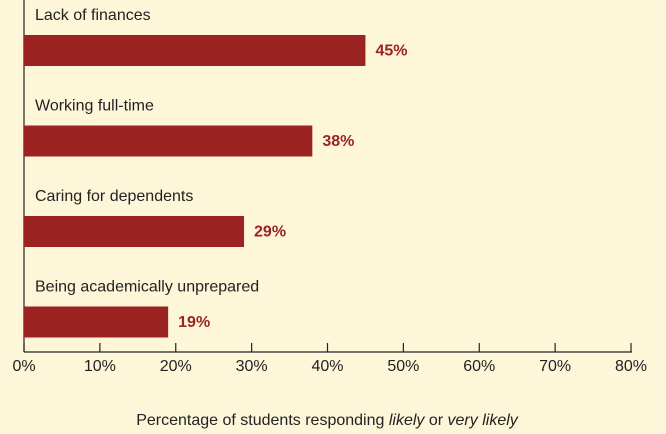 This screenshot has height=434, width=666. What do you see at coordinates (252, 366) in the screenshot?
I see `x-tick-label: 30%` at bounding box center [252, 366].